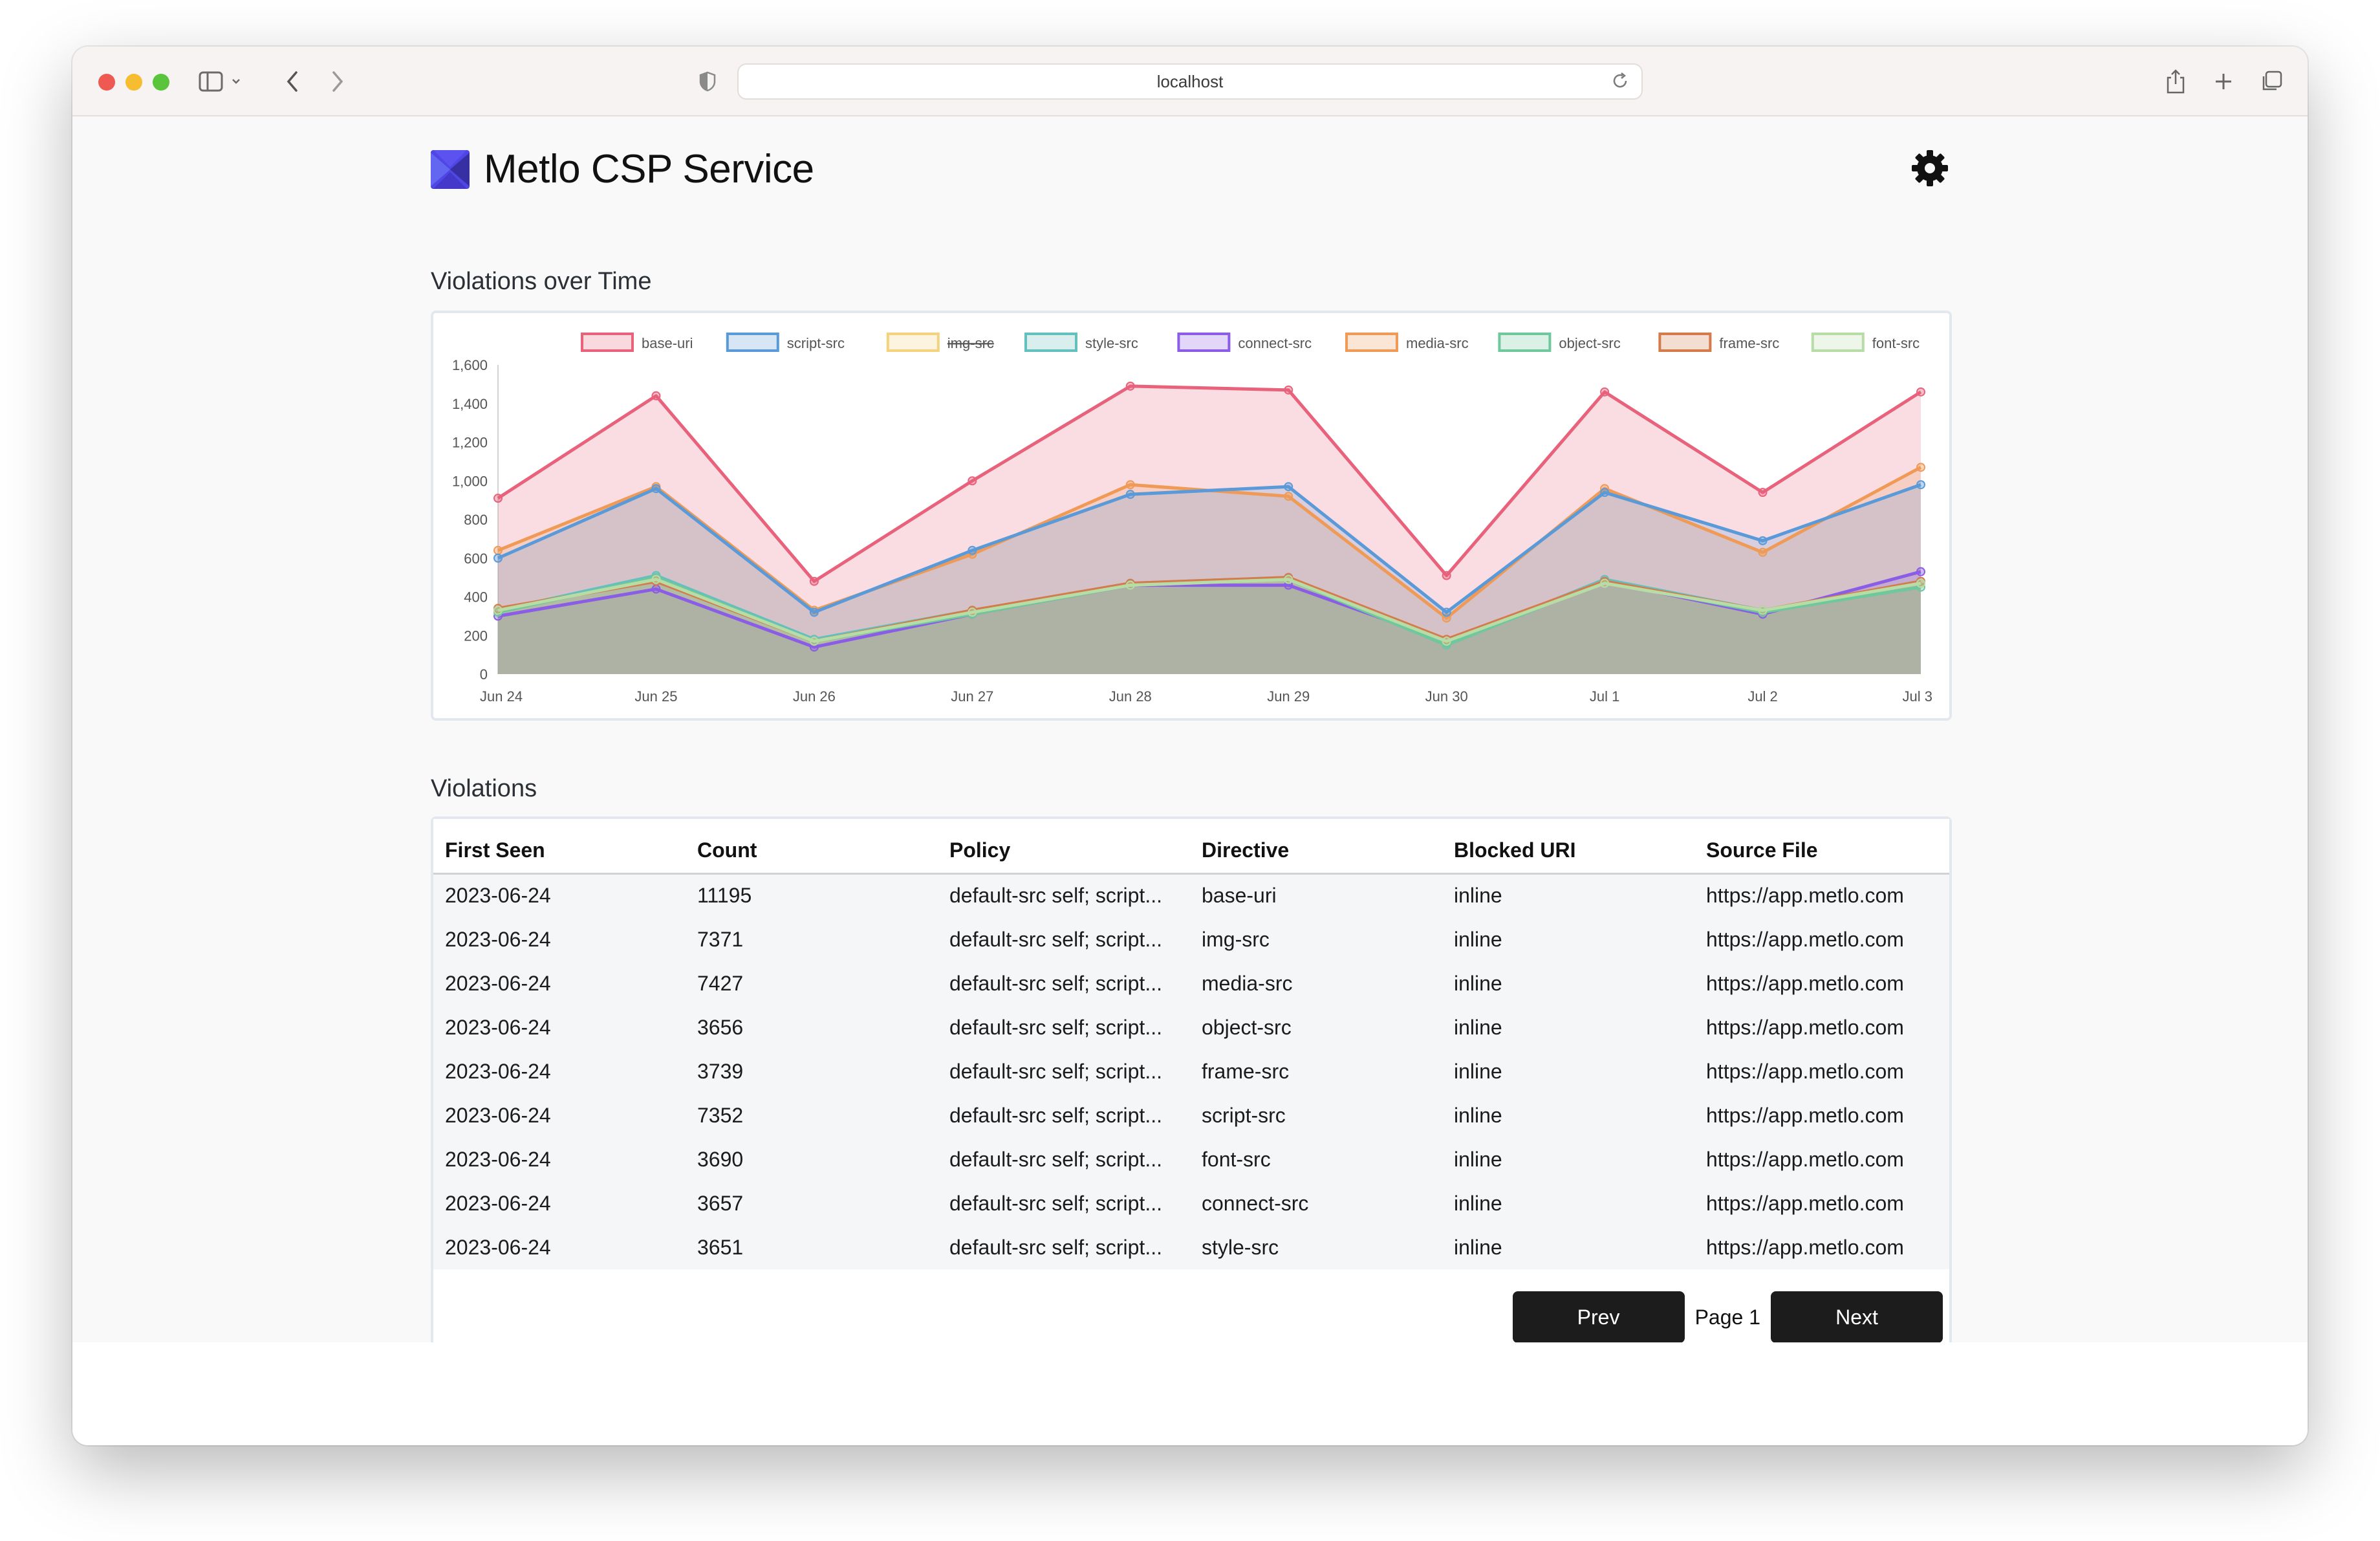  Describe the element at coordinates (1857, 1317) in the screenshot. I see `next-page-button: Next` at that location.